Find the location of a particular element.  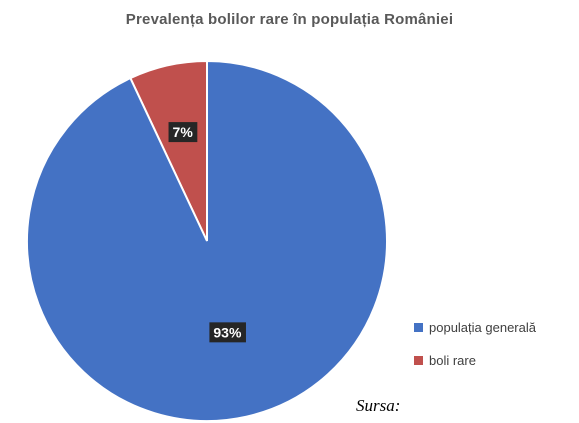

data-label-populația-generală: 93% is located at coordinates (227, 332).